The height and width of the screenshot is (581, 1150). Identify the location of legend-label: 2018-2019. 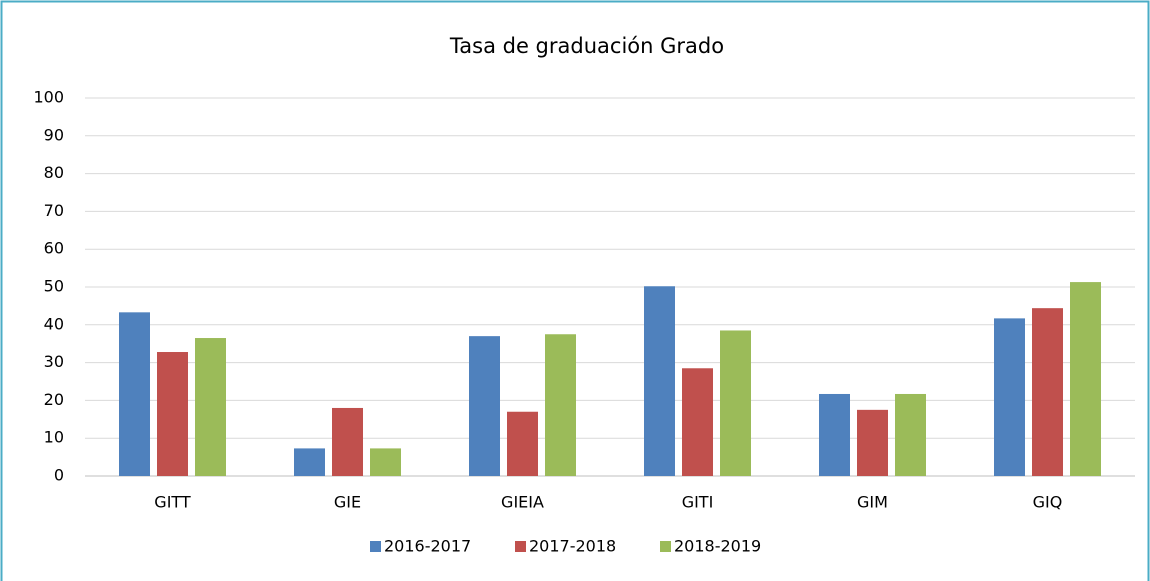
(717, 546).